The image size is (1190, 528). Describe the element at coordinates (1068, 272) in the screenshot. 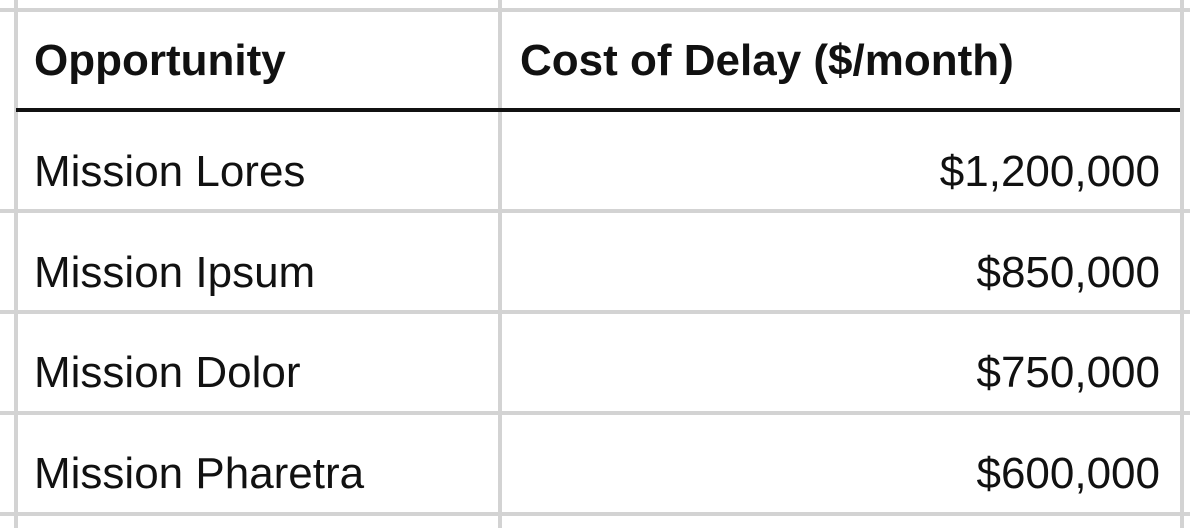

I see `table-cell-cost-of-delay: $850,000` at that location.